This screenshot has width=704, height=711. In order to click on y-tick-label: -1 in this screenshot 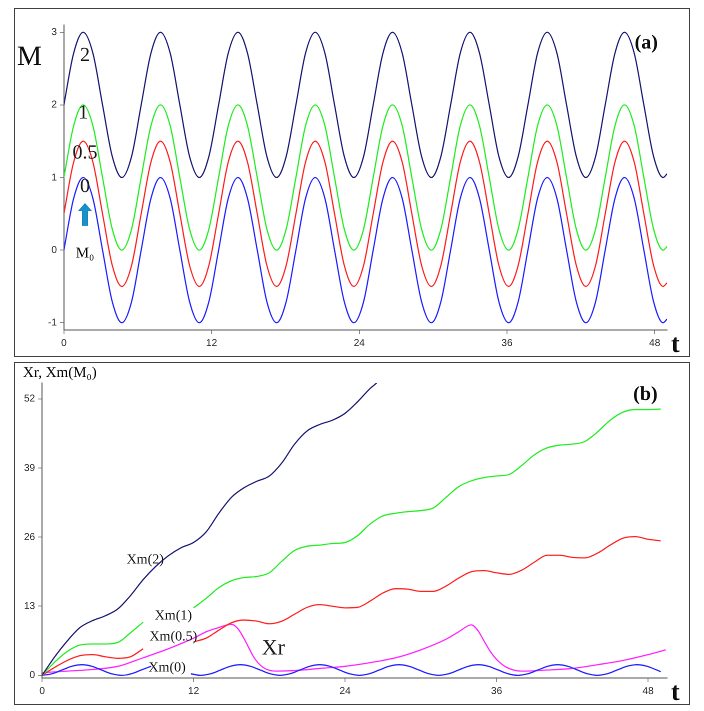, I will do `click(53, 322)`.